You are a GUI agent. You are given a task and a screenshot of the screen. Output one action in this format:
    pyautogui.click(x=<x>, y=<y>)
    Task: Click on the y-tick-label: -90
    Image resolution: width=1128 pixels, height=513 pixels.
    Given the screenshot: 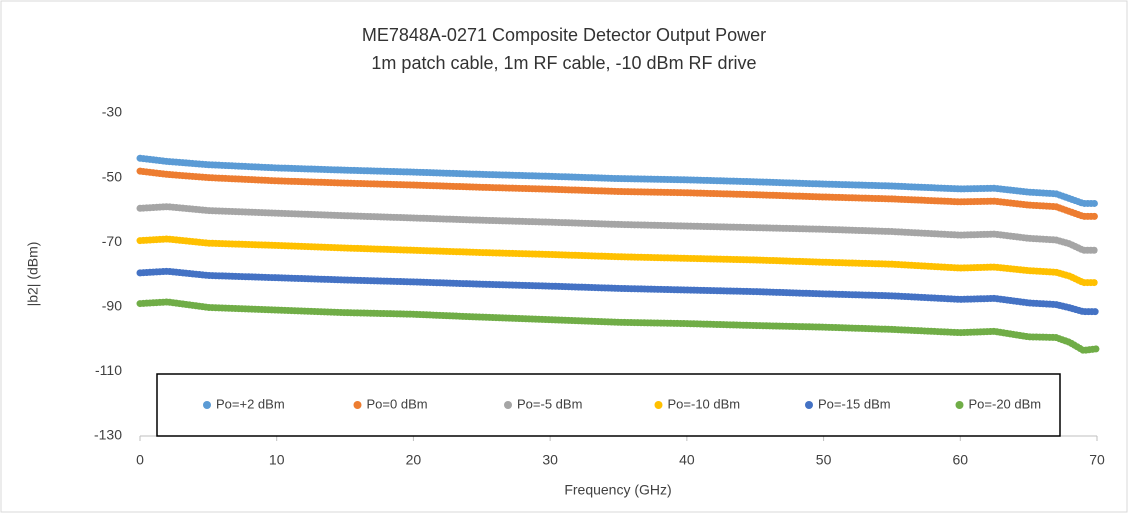 What is the action you would take?
    pyautogui.click(x=112, y=306)
    